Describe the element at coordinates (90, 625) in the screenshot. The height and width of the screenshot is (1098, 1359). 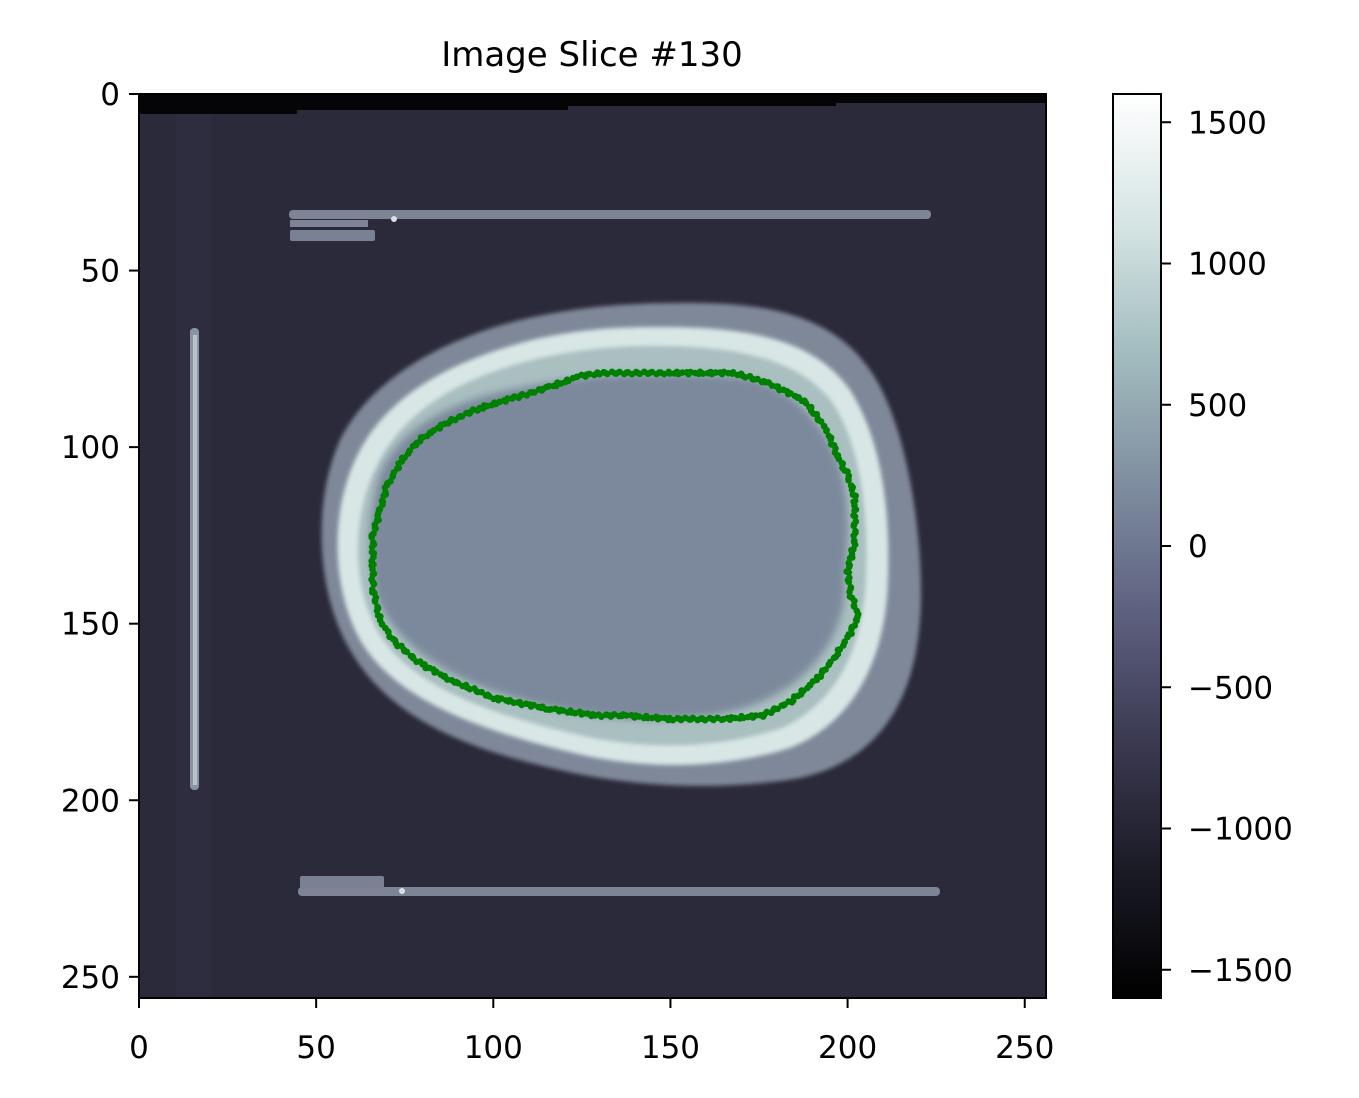
I see `y-tick-label: 150` at that location.